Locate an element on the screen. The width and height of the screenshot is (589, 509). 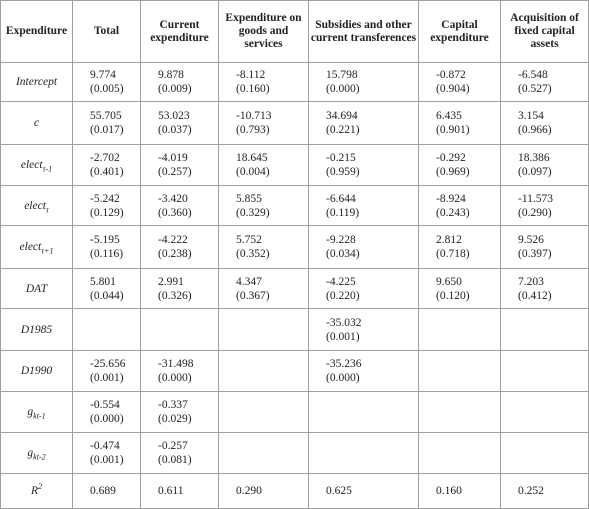
estimate: -6.644 is located at coordinates (341, 198).